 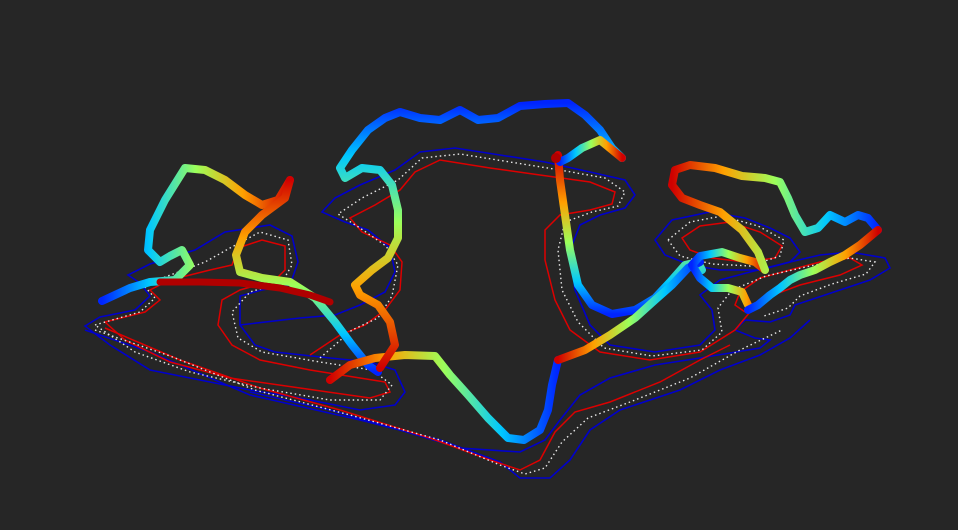 I want to click on racing-line-segment-tail, so click(x=813, y=270).